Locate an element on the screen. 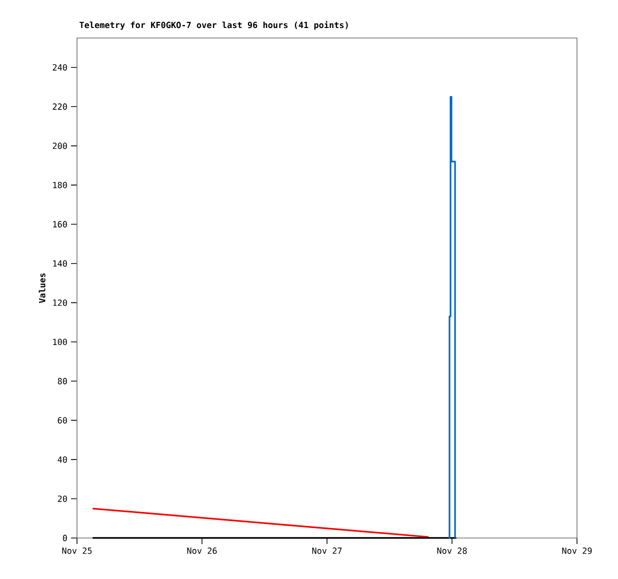 The image size is (618, 579). y-tick-label: 20 is located at coordinates (62, 499).